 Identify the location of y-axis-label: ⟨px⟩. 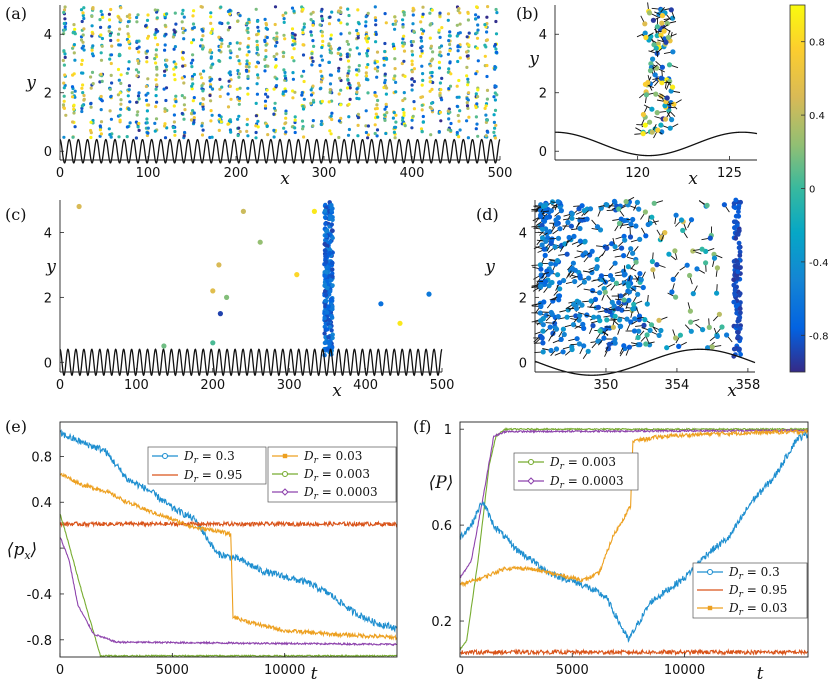
(22, 551).